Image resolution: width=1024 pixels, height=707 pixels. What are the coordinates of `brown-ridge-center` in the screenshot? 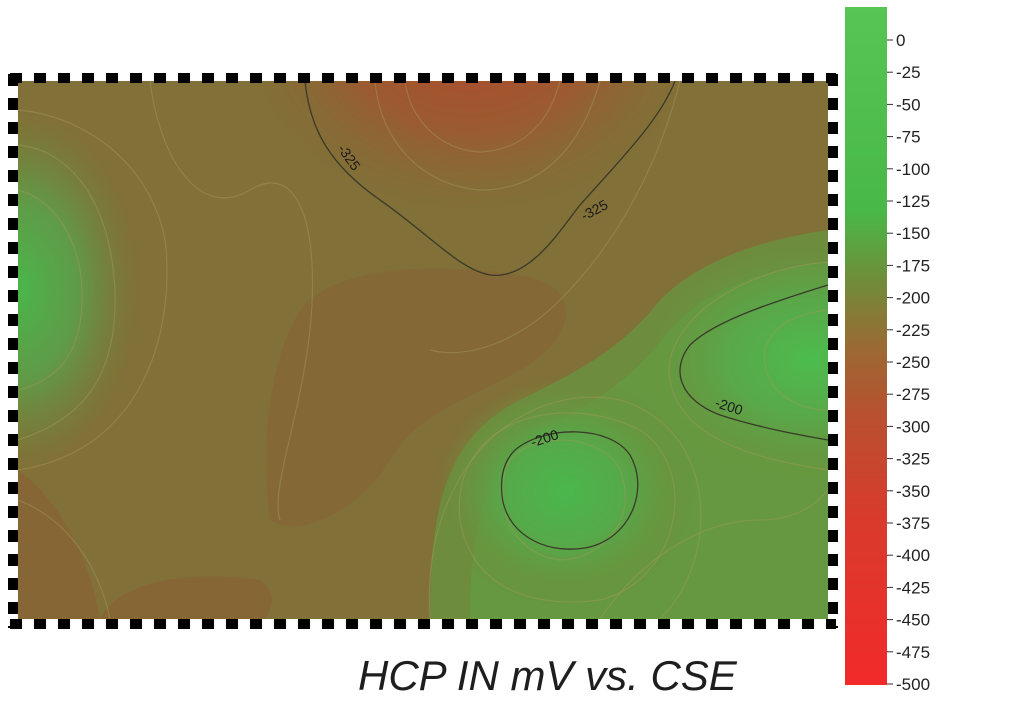 It's located at (416, 397).